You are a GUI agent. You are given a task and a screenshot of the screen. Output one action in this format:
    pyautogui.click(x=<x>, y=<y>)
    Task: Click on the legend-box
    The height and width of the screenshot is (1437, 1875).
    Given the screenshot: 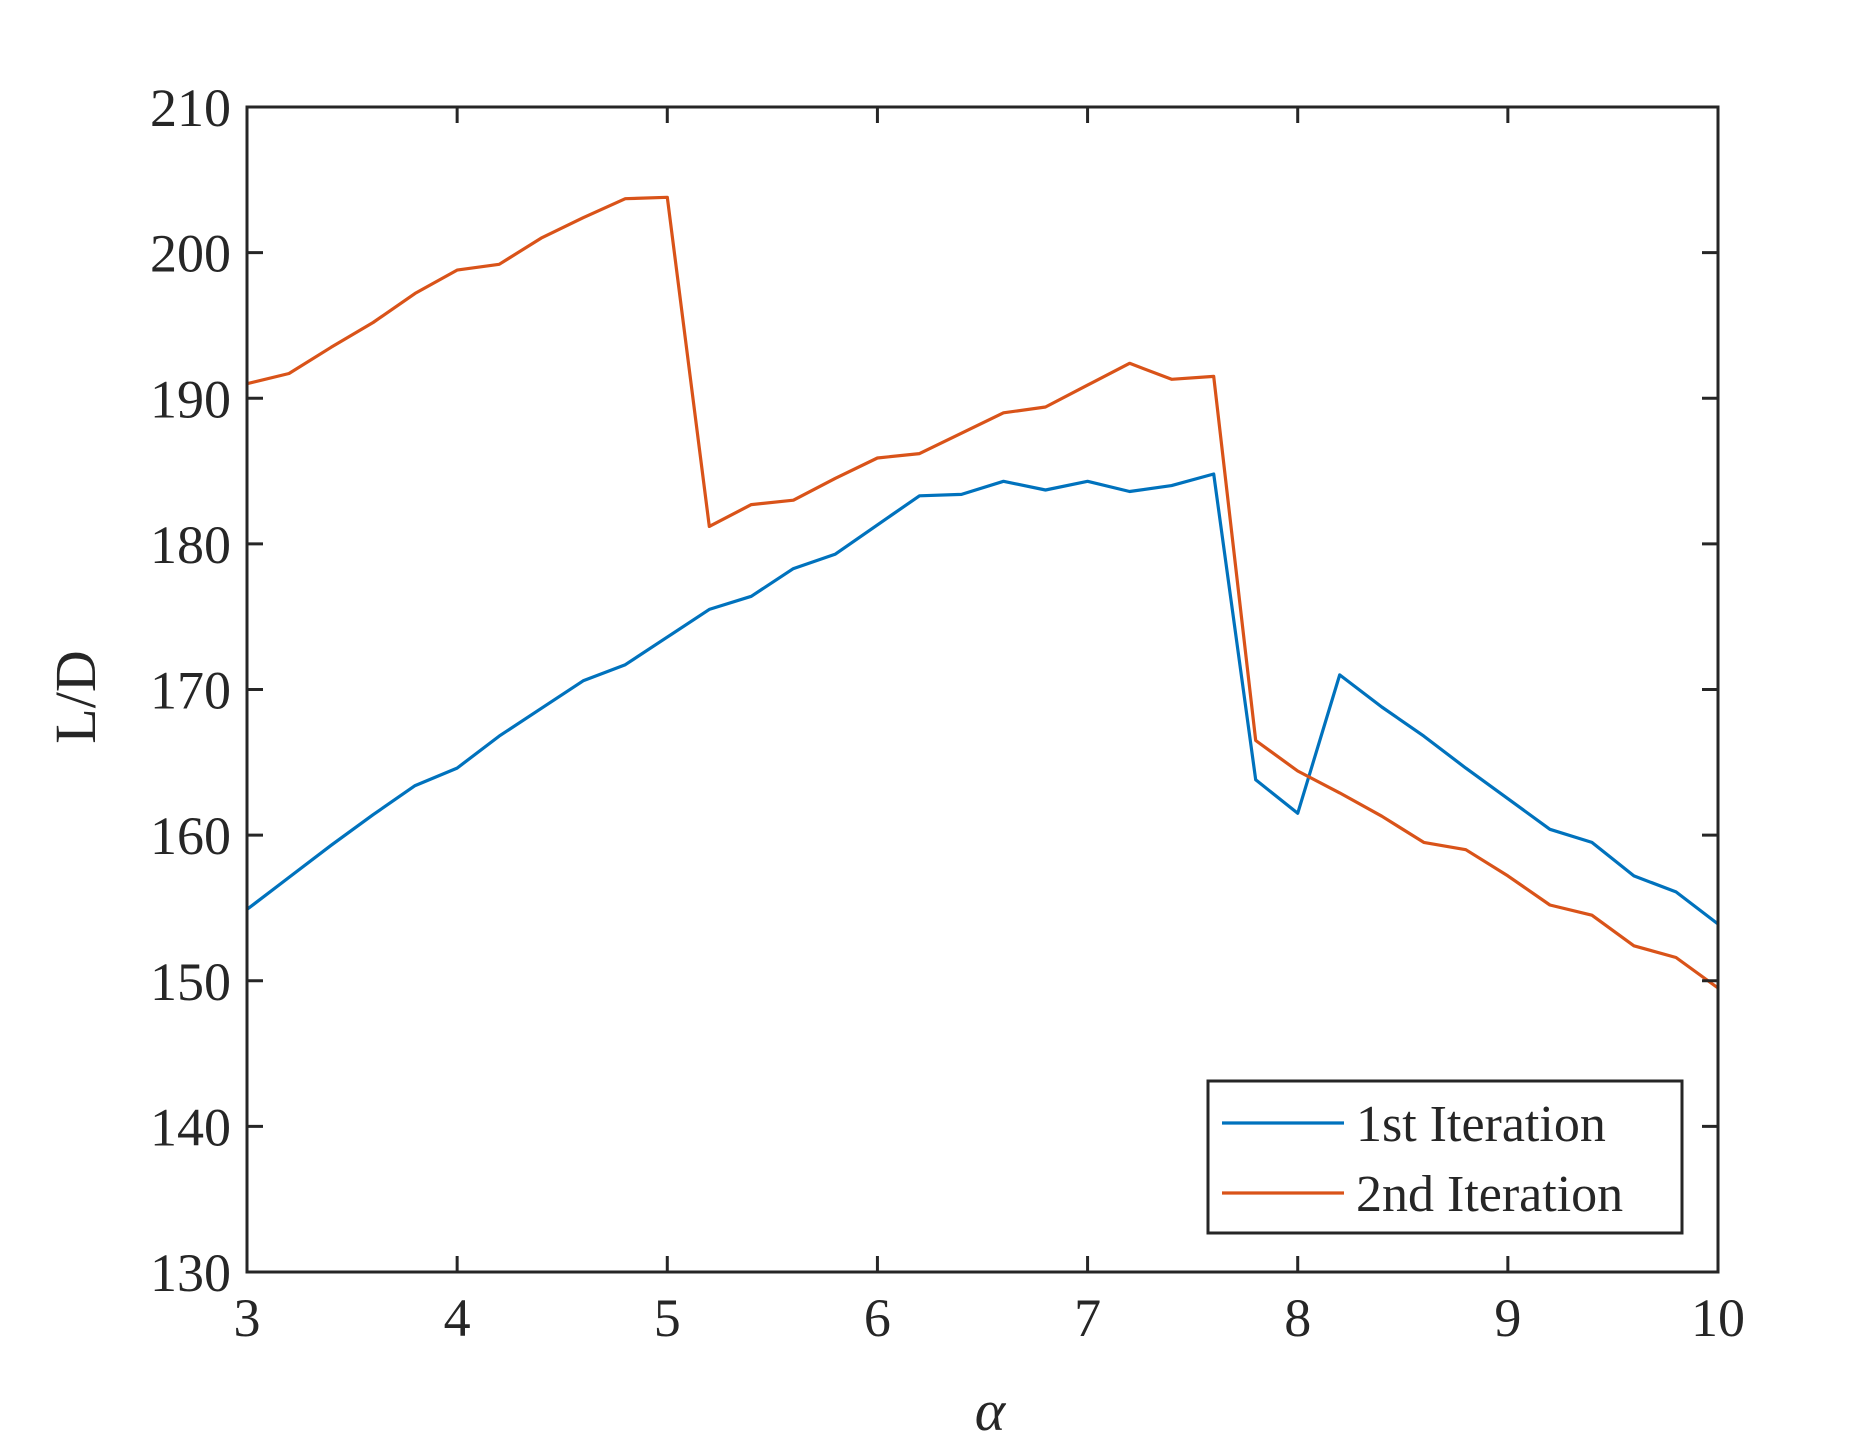 What is the action you would take?
    pyautogui.click(x=1445, y=1157)
    